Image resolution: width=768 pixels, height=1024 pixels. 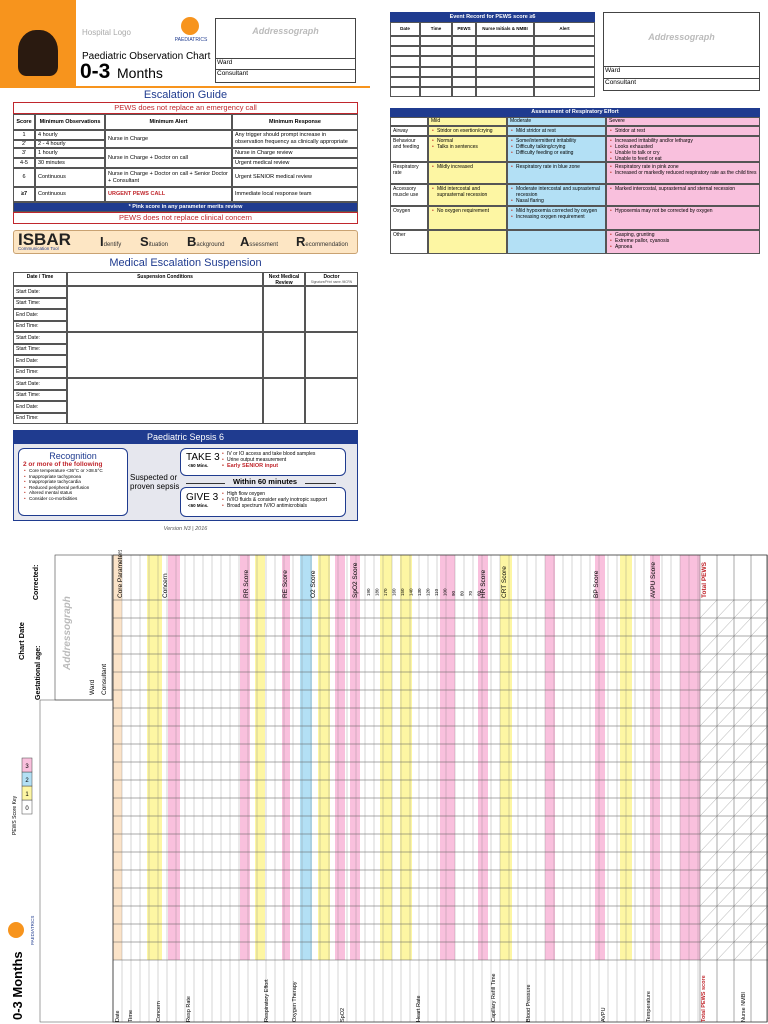 What do you see at coordinates (285, 63) in the screenshot?
I see `ward: Ward` at bounding box center [285, 63].